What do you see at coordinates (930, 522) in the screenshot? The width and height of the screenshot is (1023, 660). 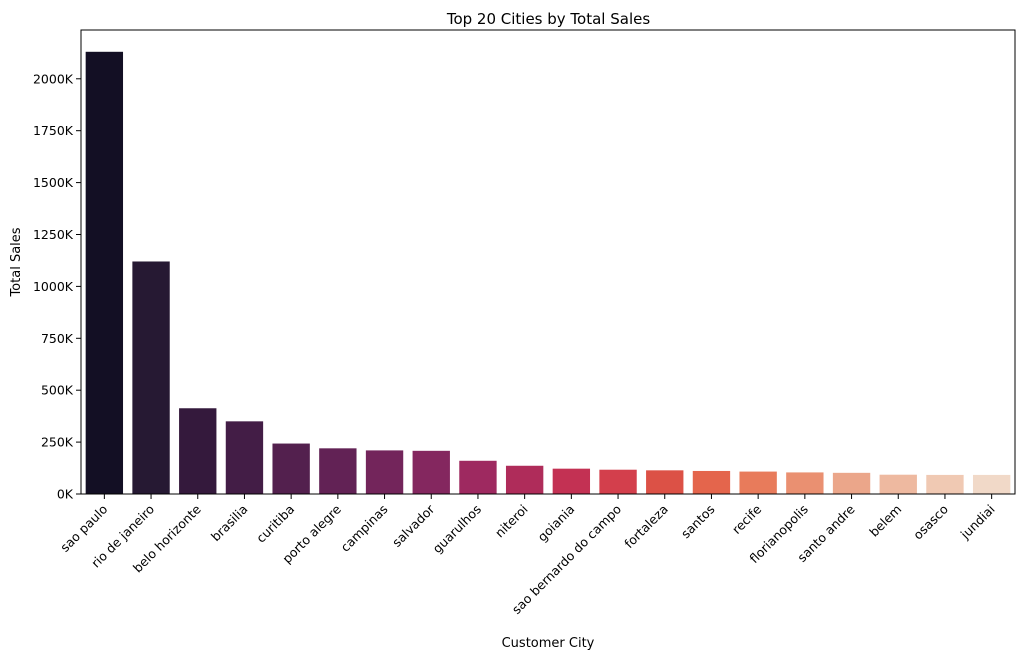 I see `x-tick-label: osasco` at bounding box center [930, 522].